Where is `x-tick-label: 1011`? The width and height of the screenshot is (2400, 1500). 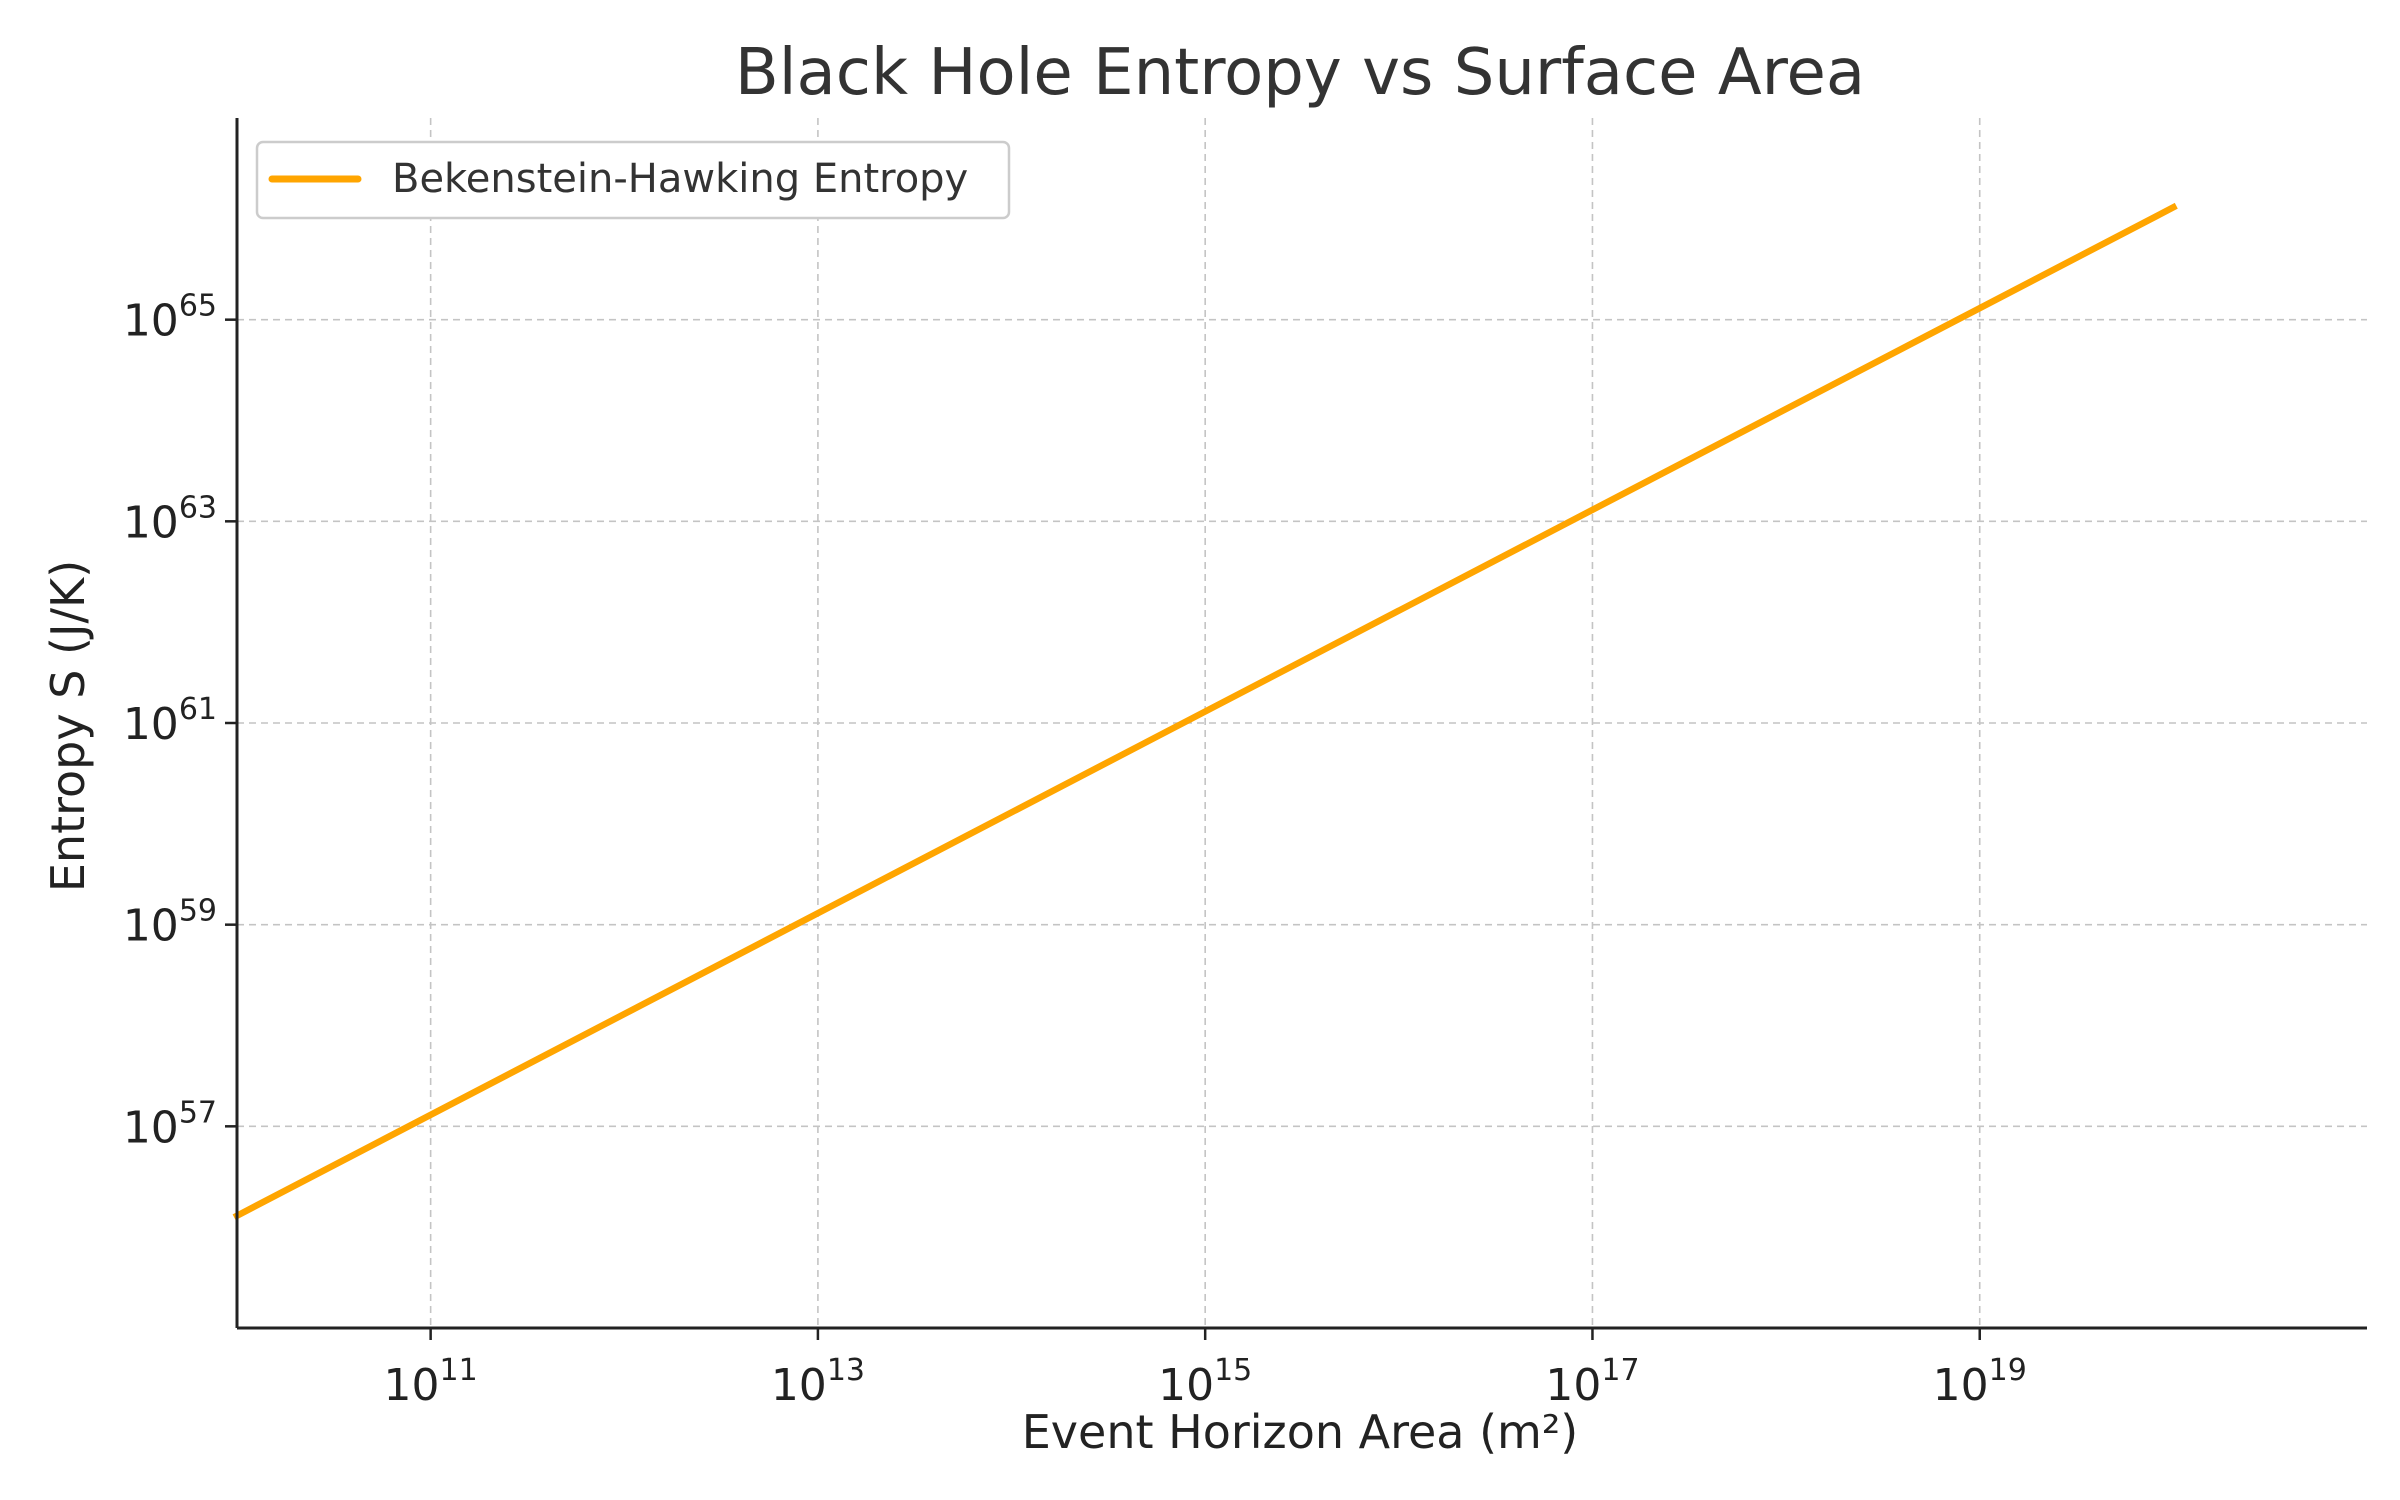 x-tick-label: 1011 is located at coordinates (431, 1382).